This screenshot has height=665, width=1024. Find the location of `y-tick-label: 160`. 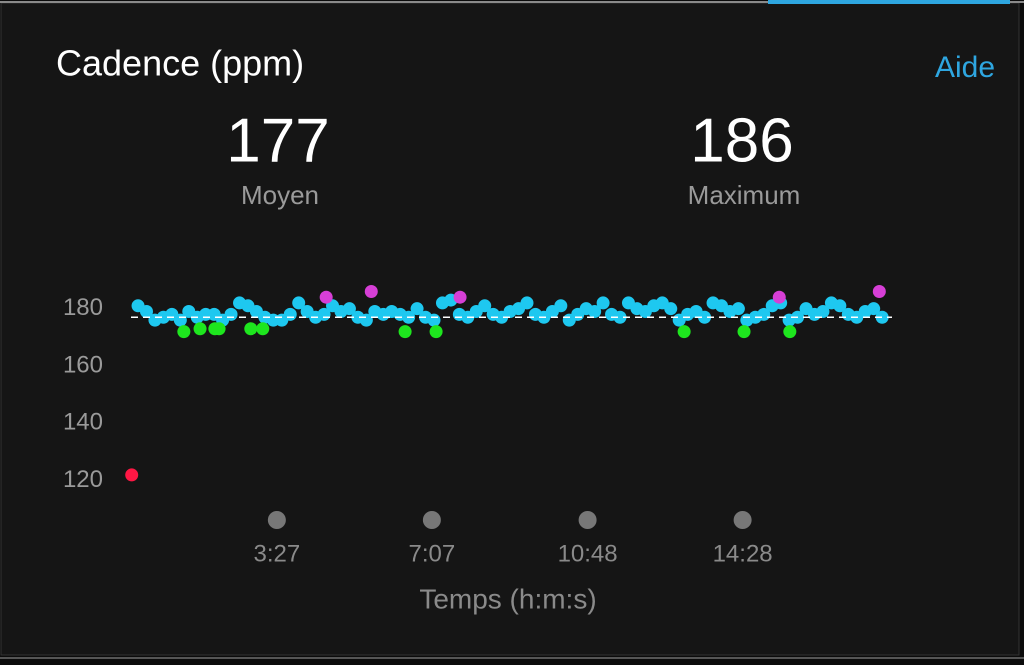

y-tick-label: 160 is located at coordinates (83, 364).